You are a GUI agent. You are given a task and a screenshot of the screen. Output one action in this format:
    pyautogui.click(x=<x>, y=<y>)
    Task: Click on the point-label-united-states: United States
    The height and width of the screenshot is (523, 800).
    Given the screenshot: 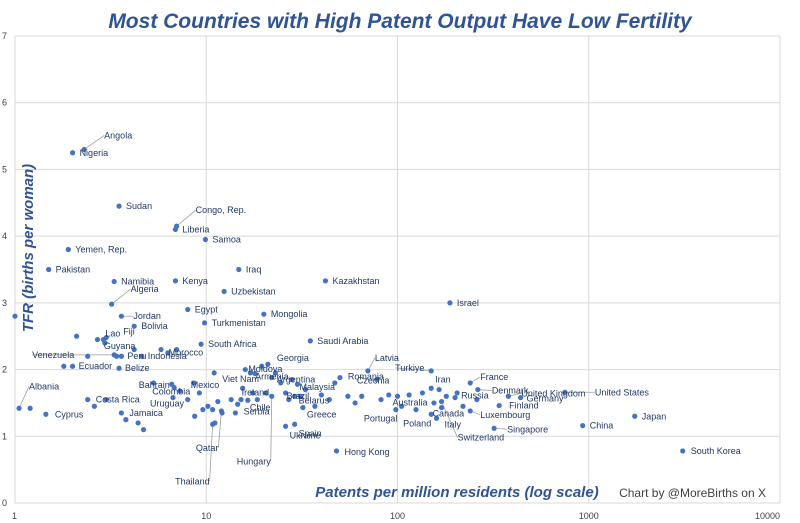 What is the action you would take?
    pyautogui.click(x=622, y=392)
    